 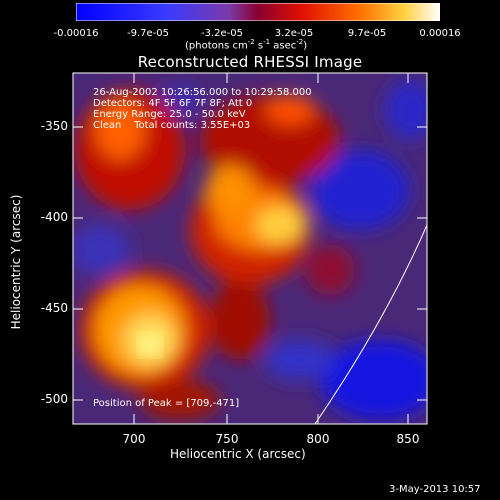 I want to click on colorbar-tick: 0.00016, so click(x=440, y=33).